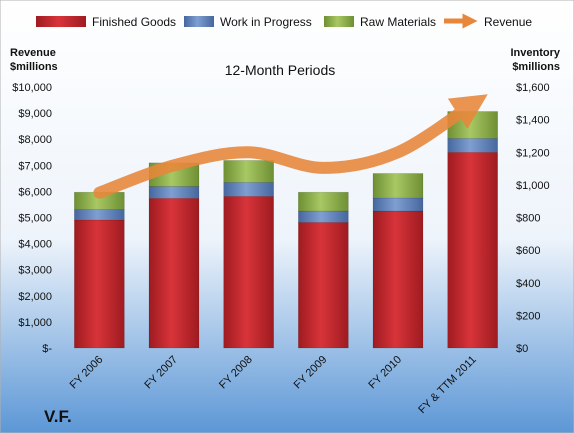  What do you see at coordinates (266, 22) in the screenshot?
I see `legend-label-work-in-progress: Work in Progress` at bounding box center [266, 22].